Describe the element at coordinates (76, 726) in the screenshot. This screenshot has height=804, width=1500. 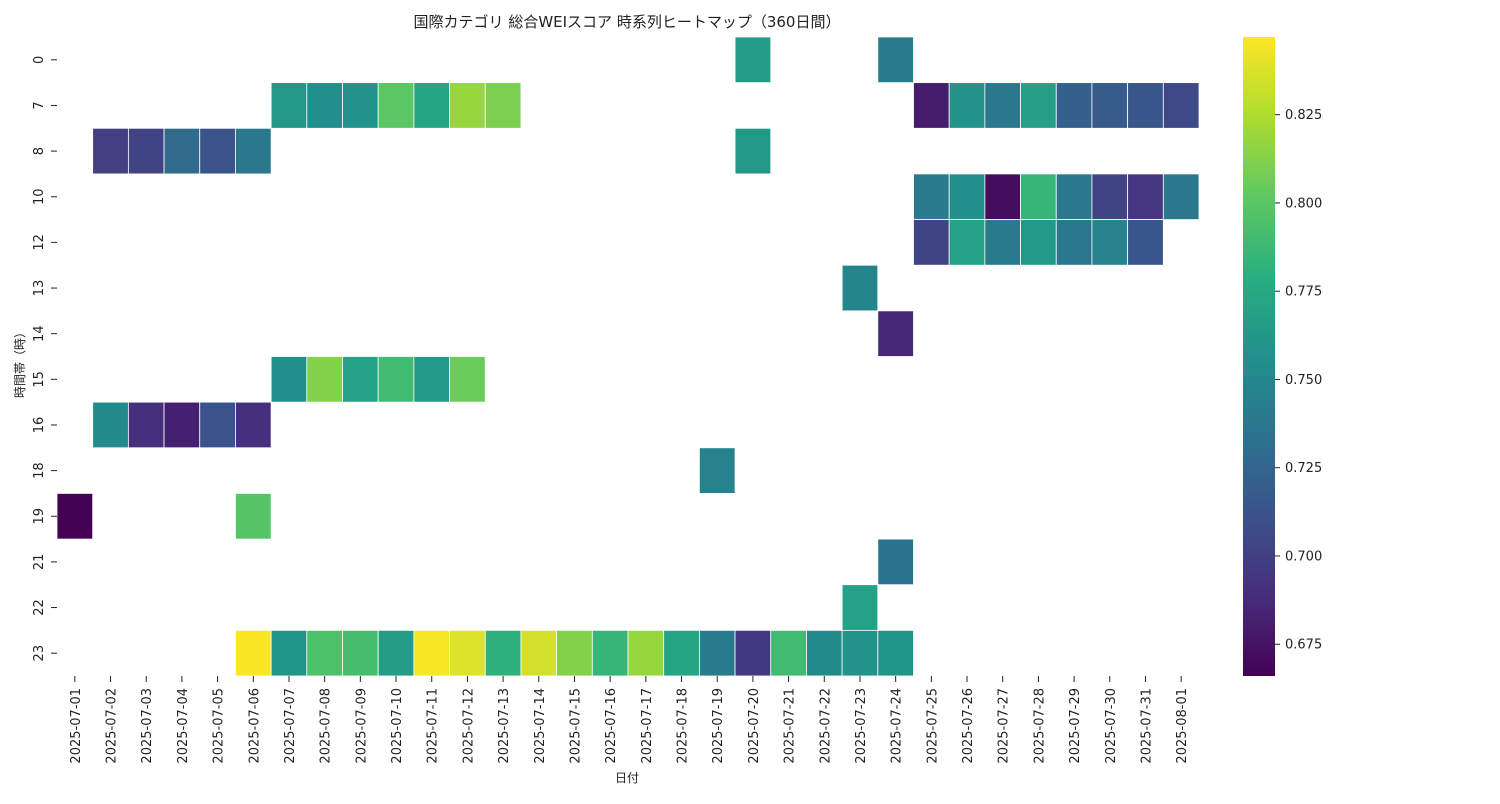
I see `x-tick-label: 2025-07-01` at that location.